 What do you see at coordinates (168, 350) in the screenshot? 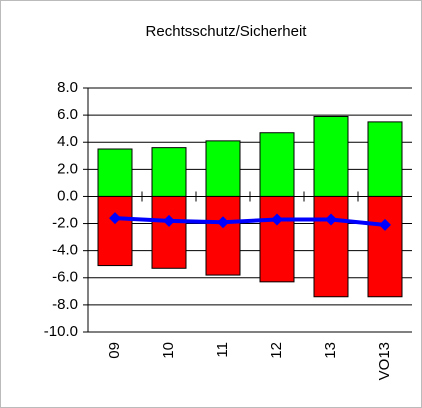
I see `x-tick-label: 10` at bounding box center [168, 350].